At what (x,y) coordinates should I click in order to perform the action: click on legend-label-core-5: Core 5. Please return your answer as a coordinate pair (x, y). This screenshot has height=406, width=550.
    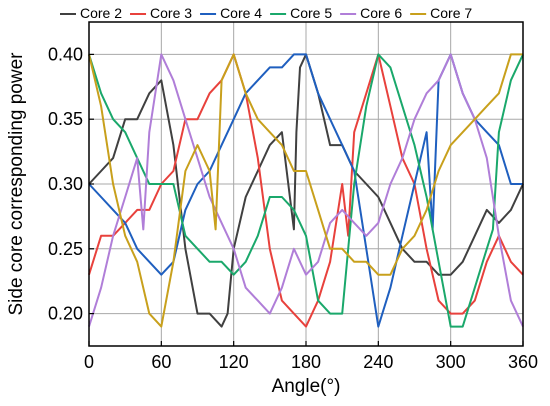
    Looking at the image, I should click on (311, 13).